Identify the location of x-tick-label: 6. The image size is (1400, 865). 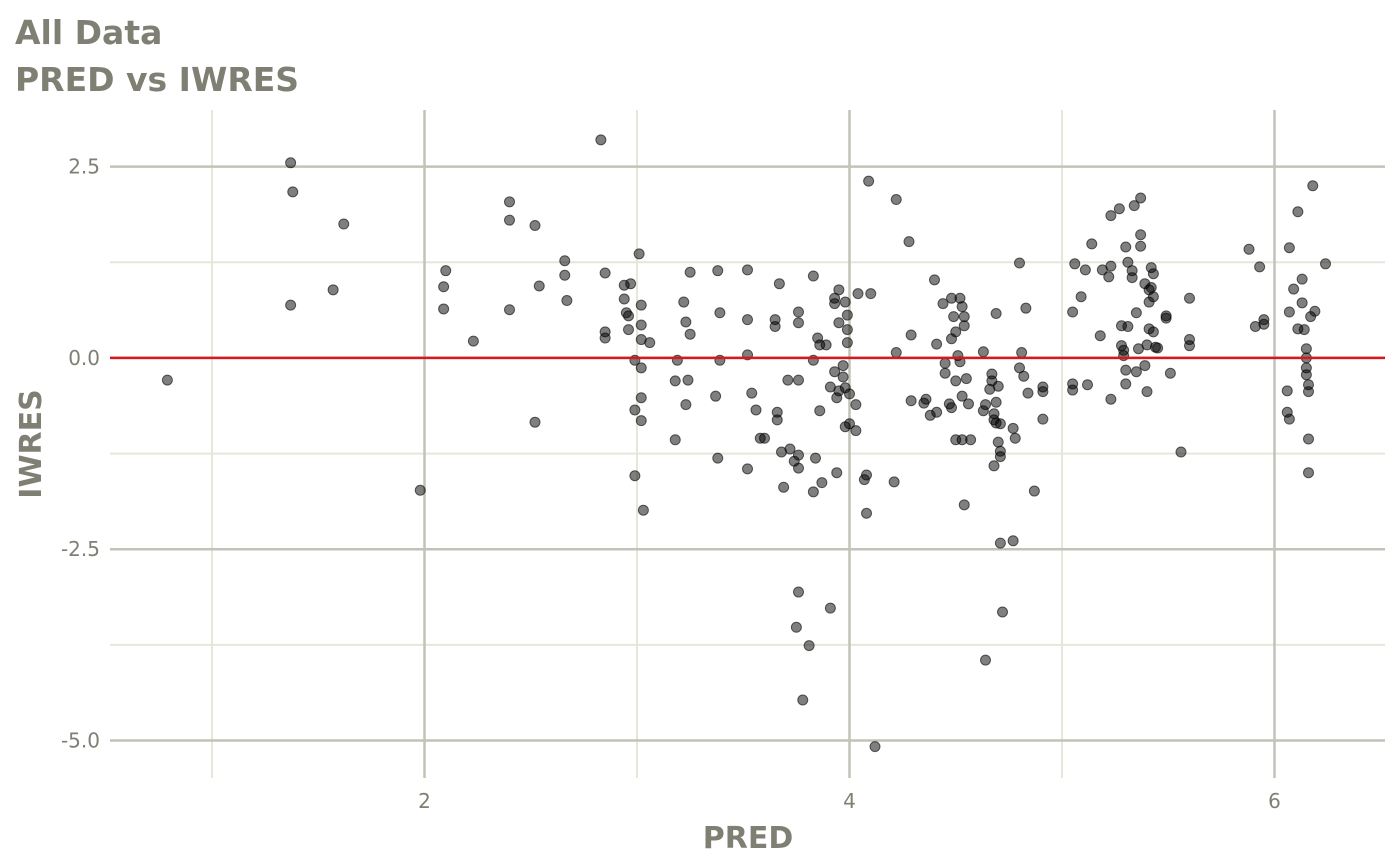
(1274, 801).